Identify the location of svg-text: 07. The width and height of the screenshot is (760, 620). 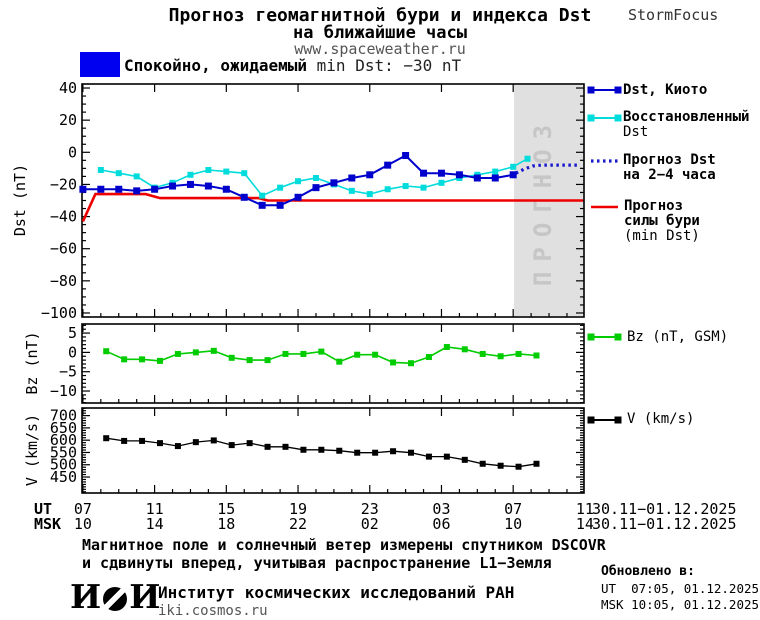
(513, 509).